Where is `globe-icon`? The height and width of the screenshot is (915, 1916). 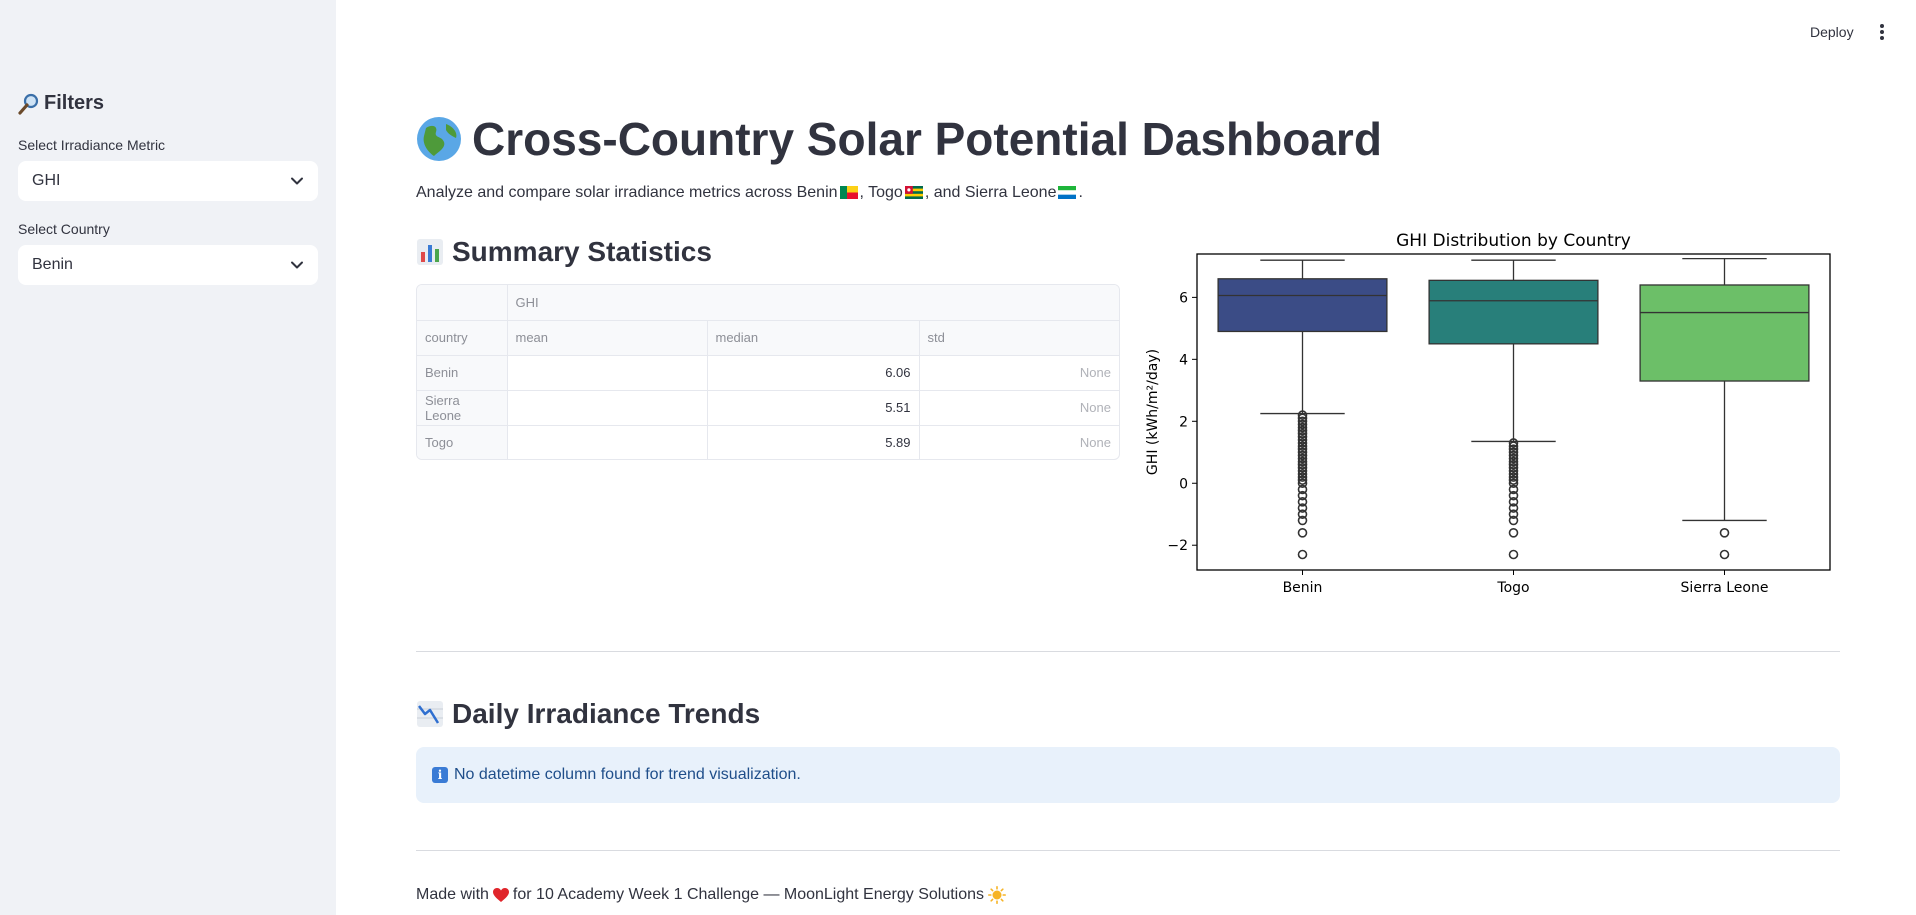
globe-icon is located at coordinates (439, 139).